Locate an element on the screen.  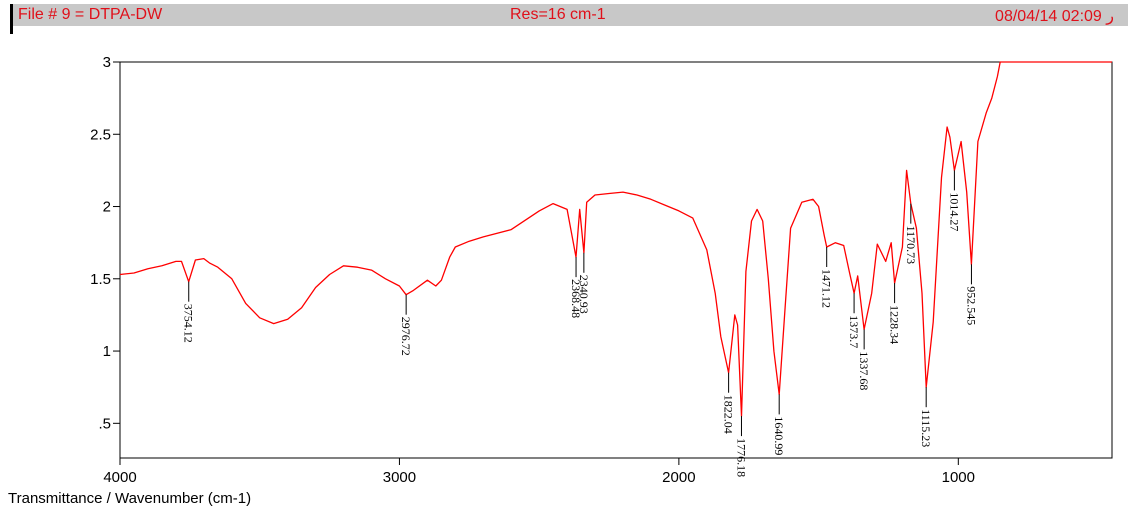
peak-marker: 952.545 is located at coordinates (971, 294).